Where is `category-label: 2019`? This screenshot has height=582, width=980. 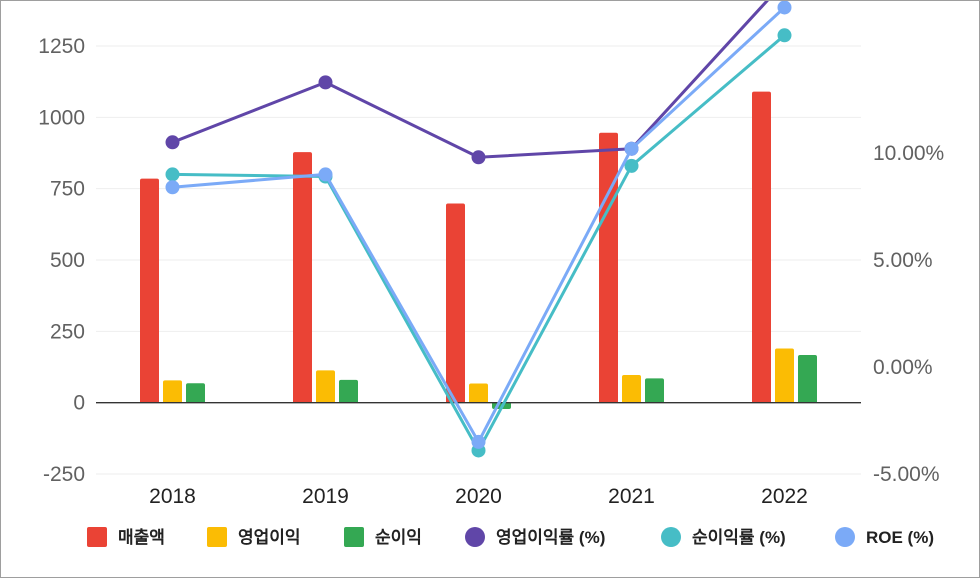 category-label: 2019 is located at coordinates (325, 496).